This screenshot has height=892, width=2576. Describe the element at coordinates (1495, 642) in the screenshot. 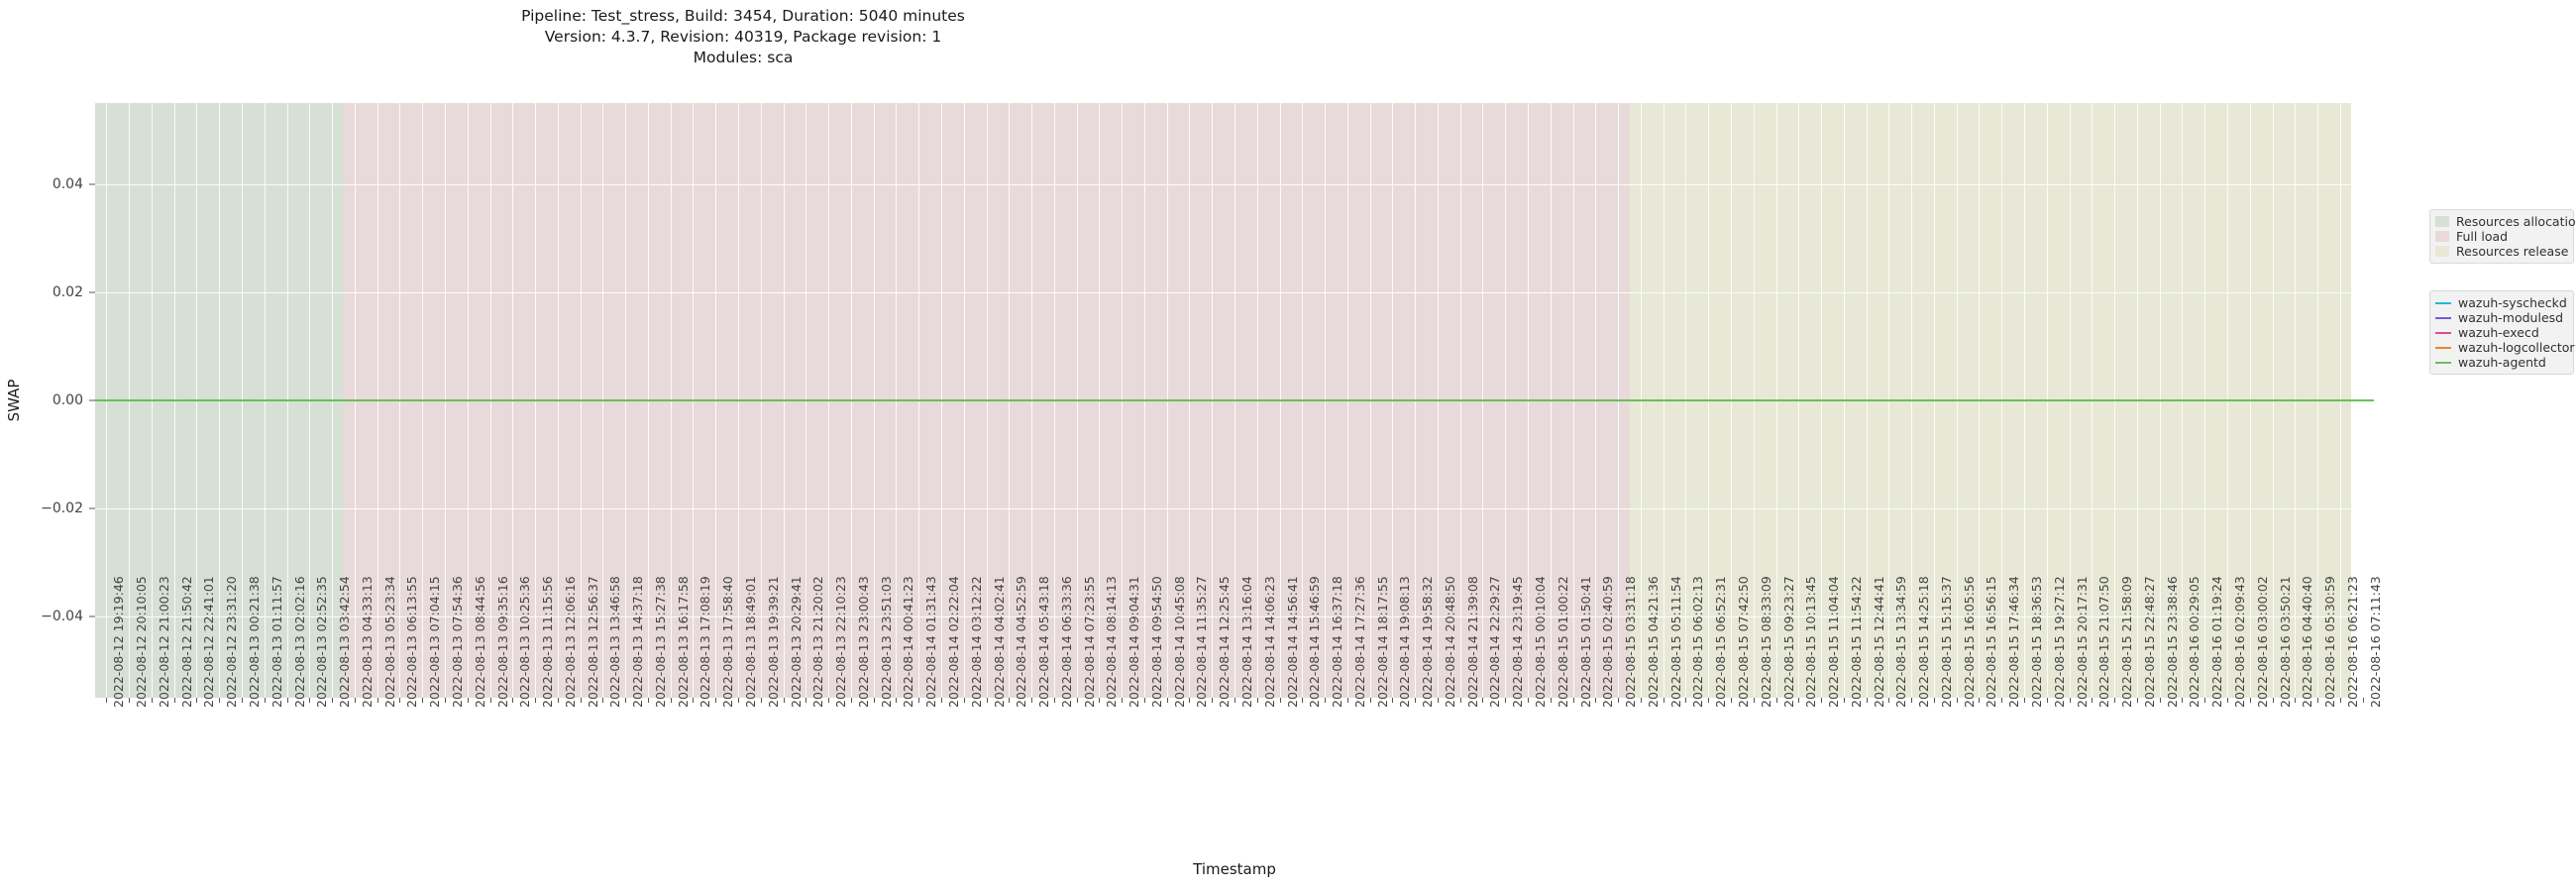

I see `x-tick-label: 2022-08-14 22:29:27` at that location.